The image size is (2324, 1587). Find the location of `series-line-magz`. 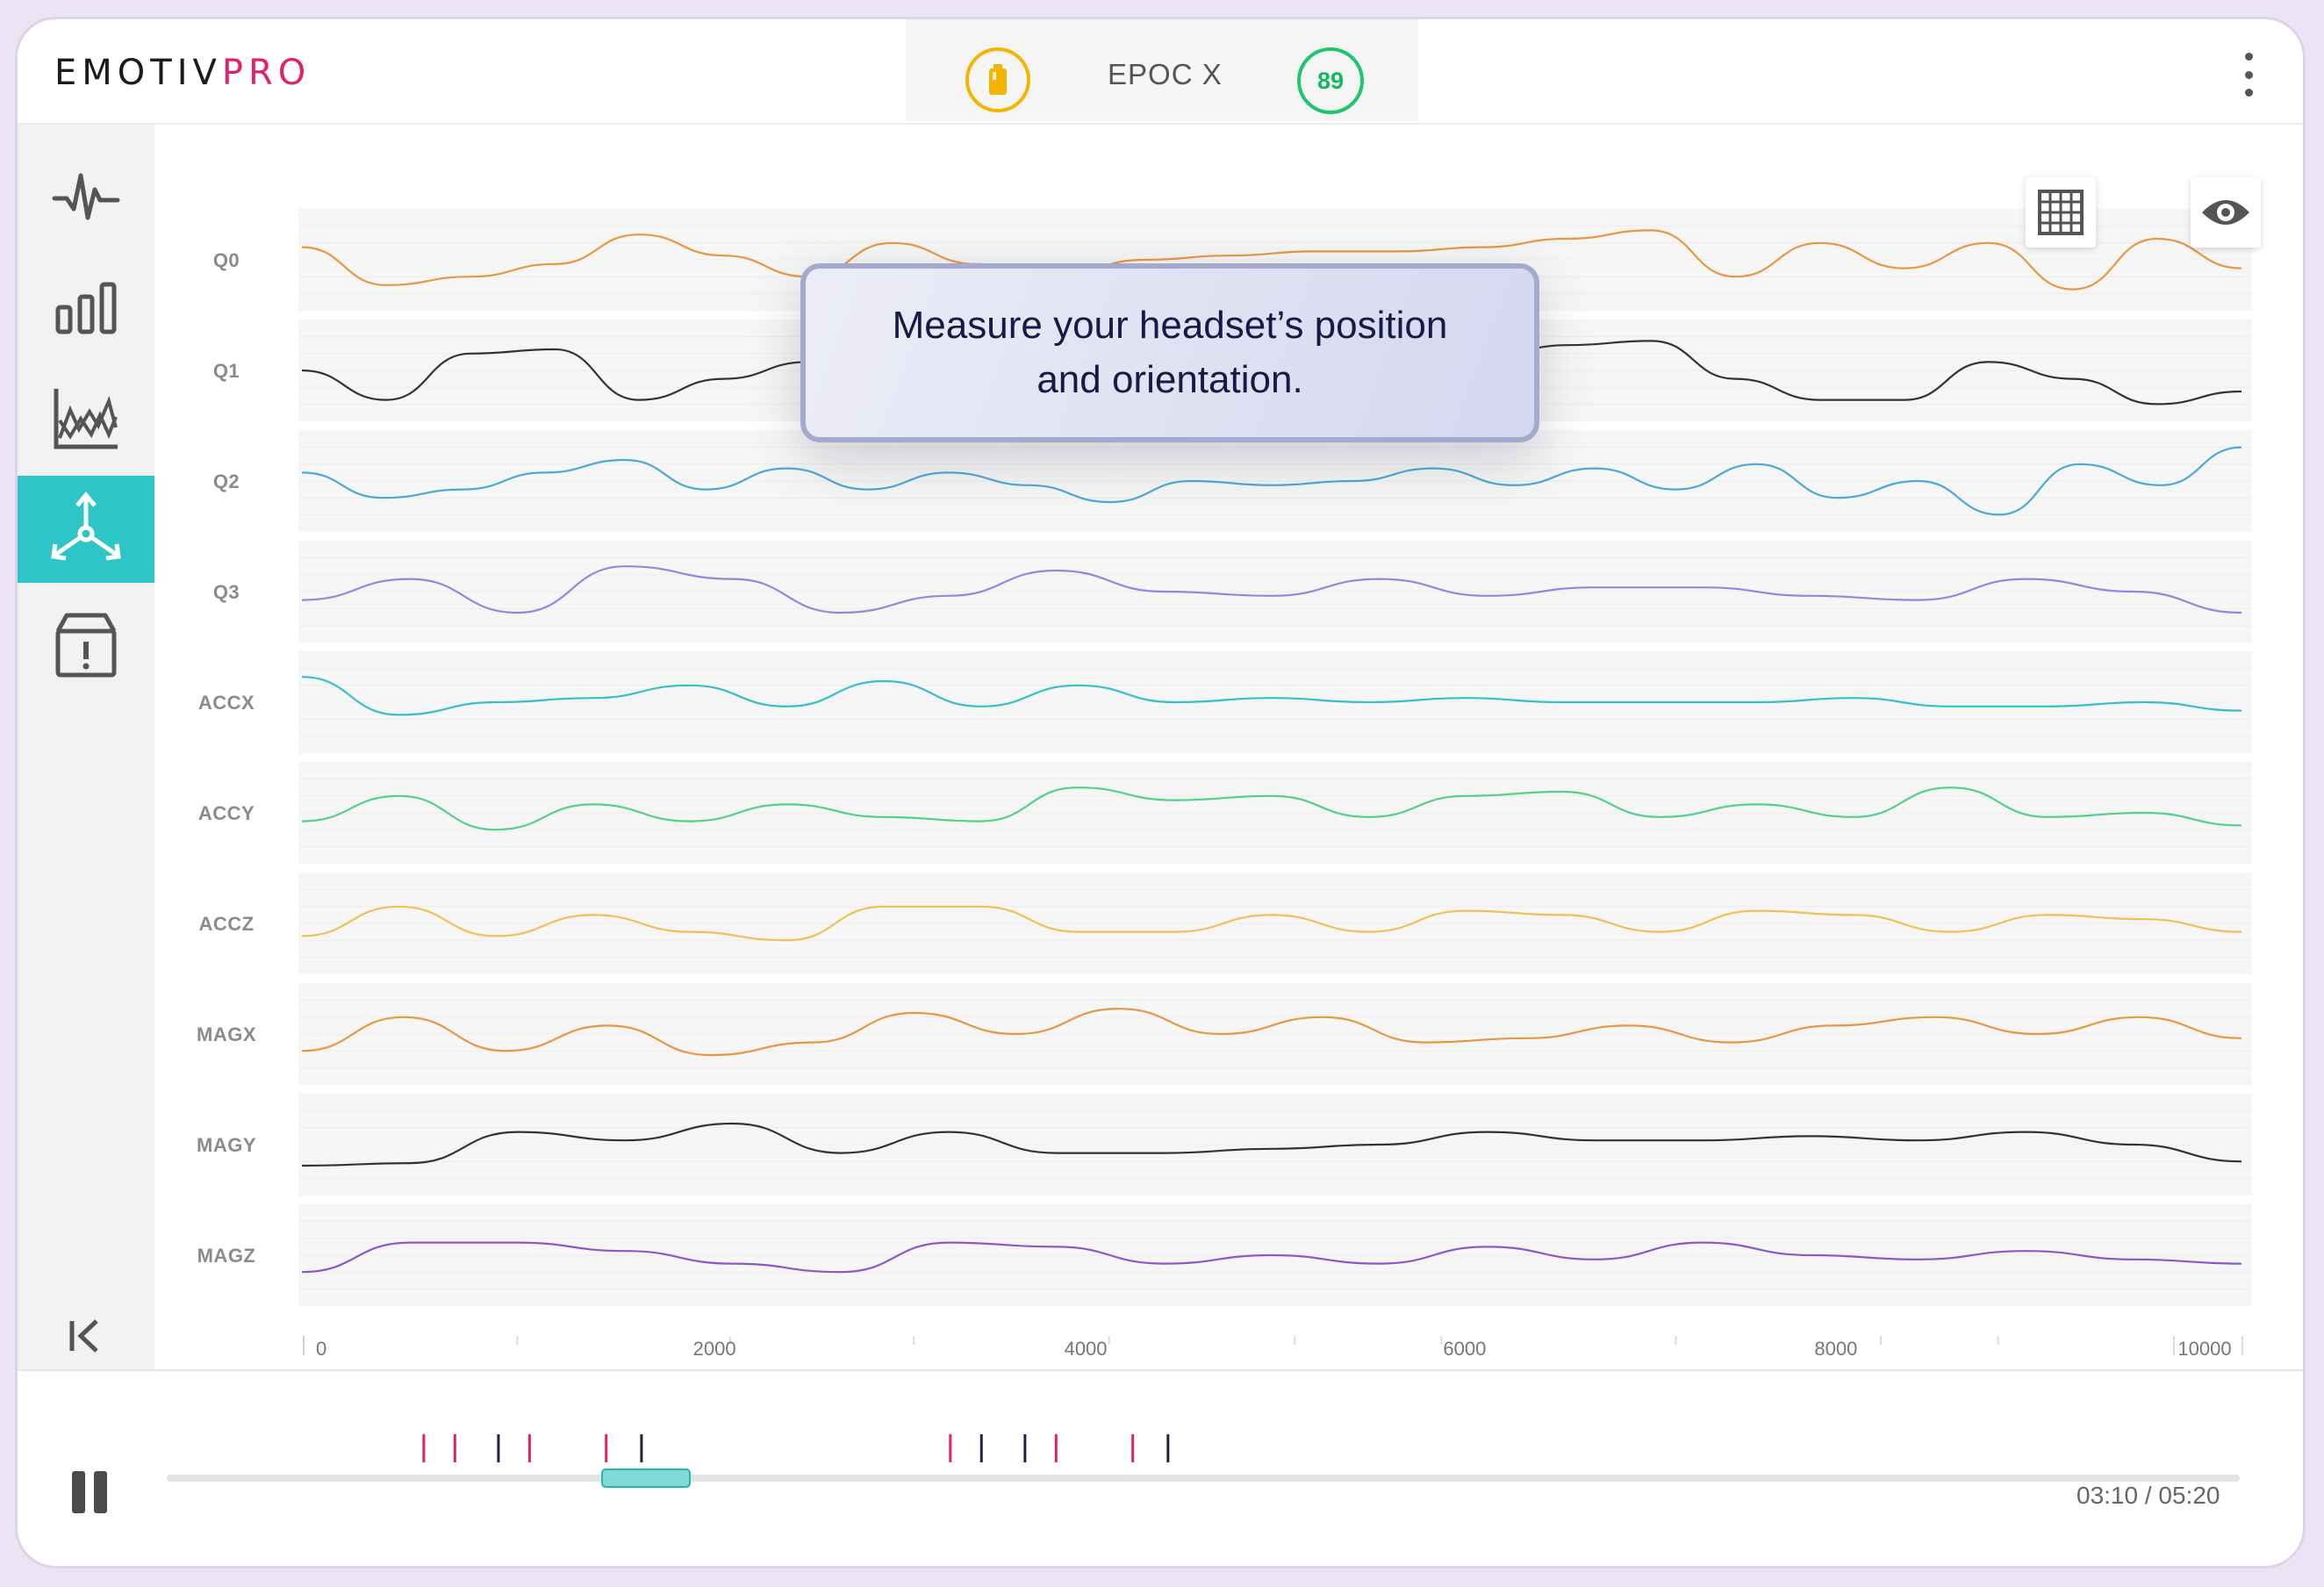

series-line-magz is located at coordinates (1271, 1257).